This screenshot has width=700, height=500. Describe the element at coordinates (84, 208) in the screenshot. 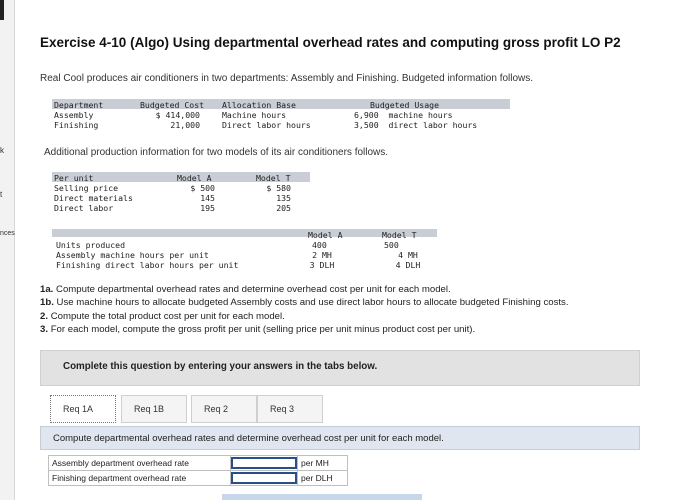

I see `model-cell: Direct labor` at that location.